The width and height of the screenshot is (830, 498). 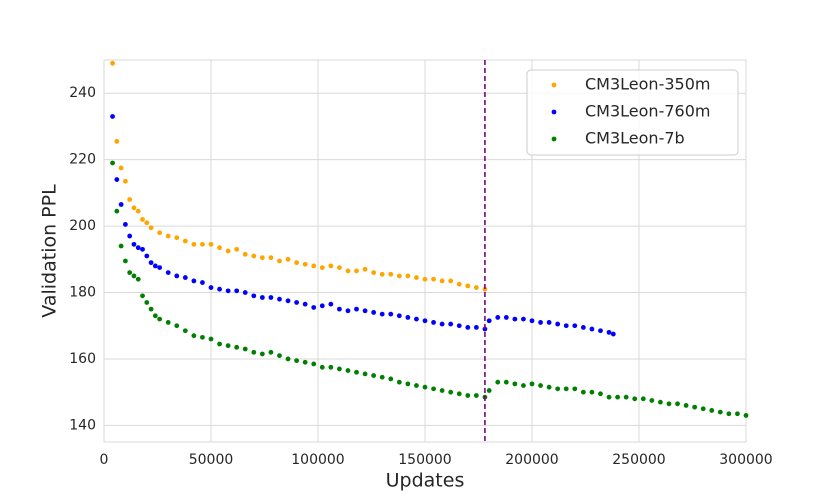 What do you see at coordinates (82, 160) in the screenshot?
I see `y-tick-label: 220` at bounding box center [82, 160].